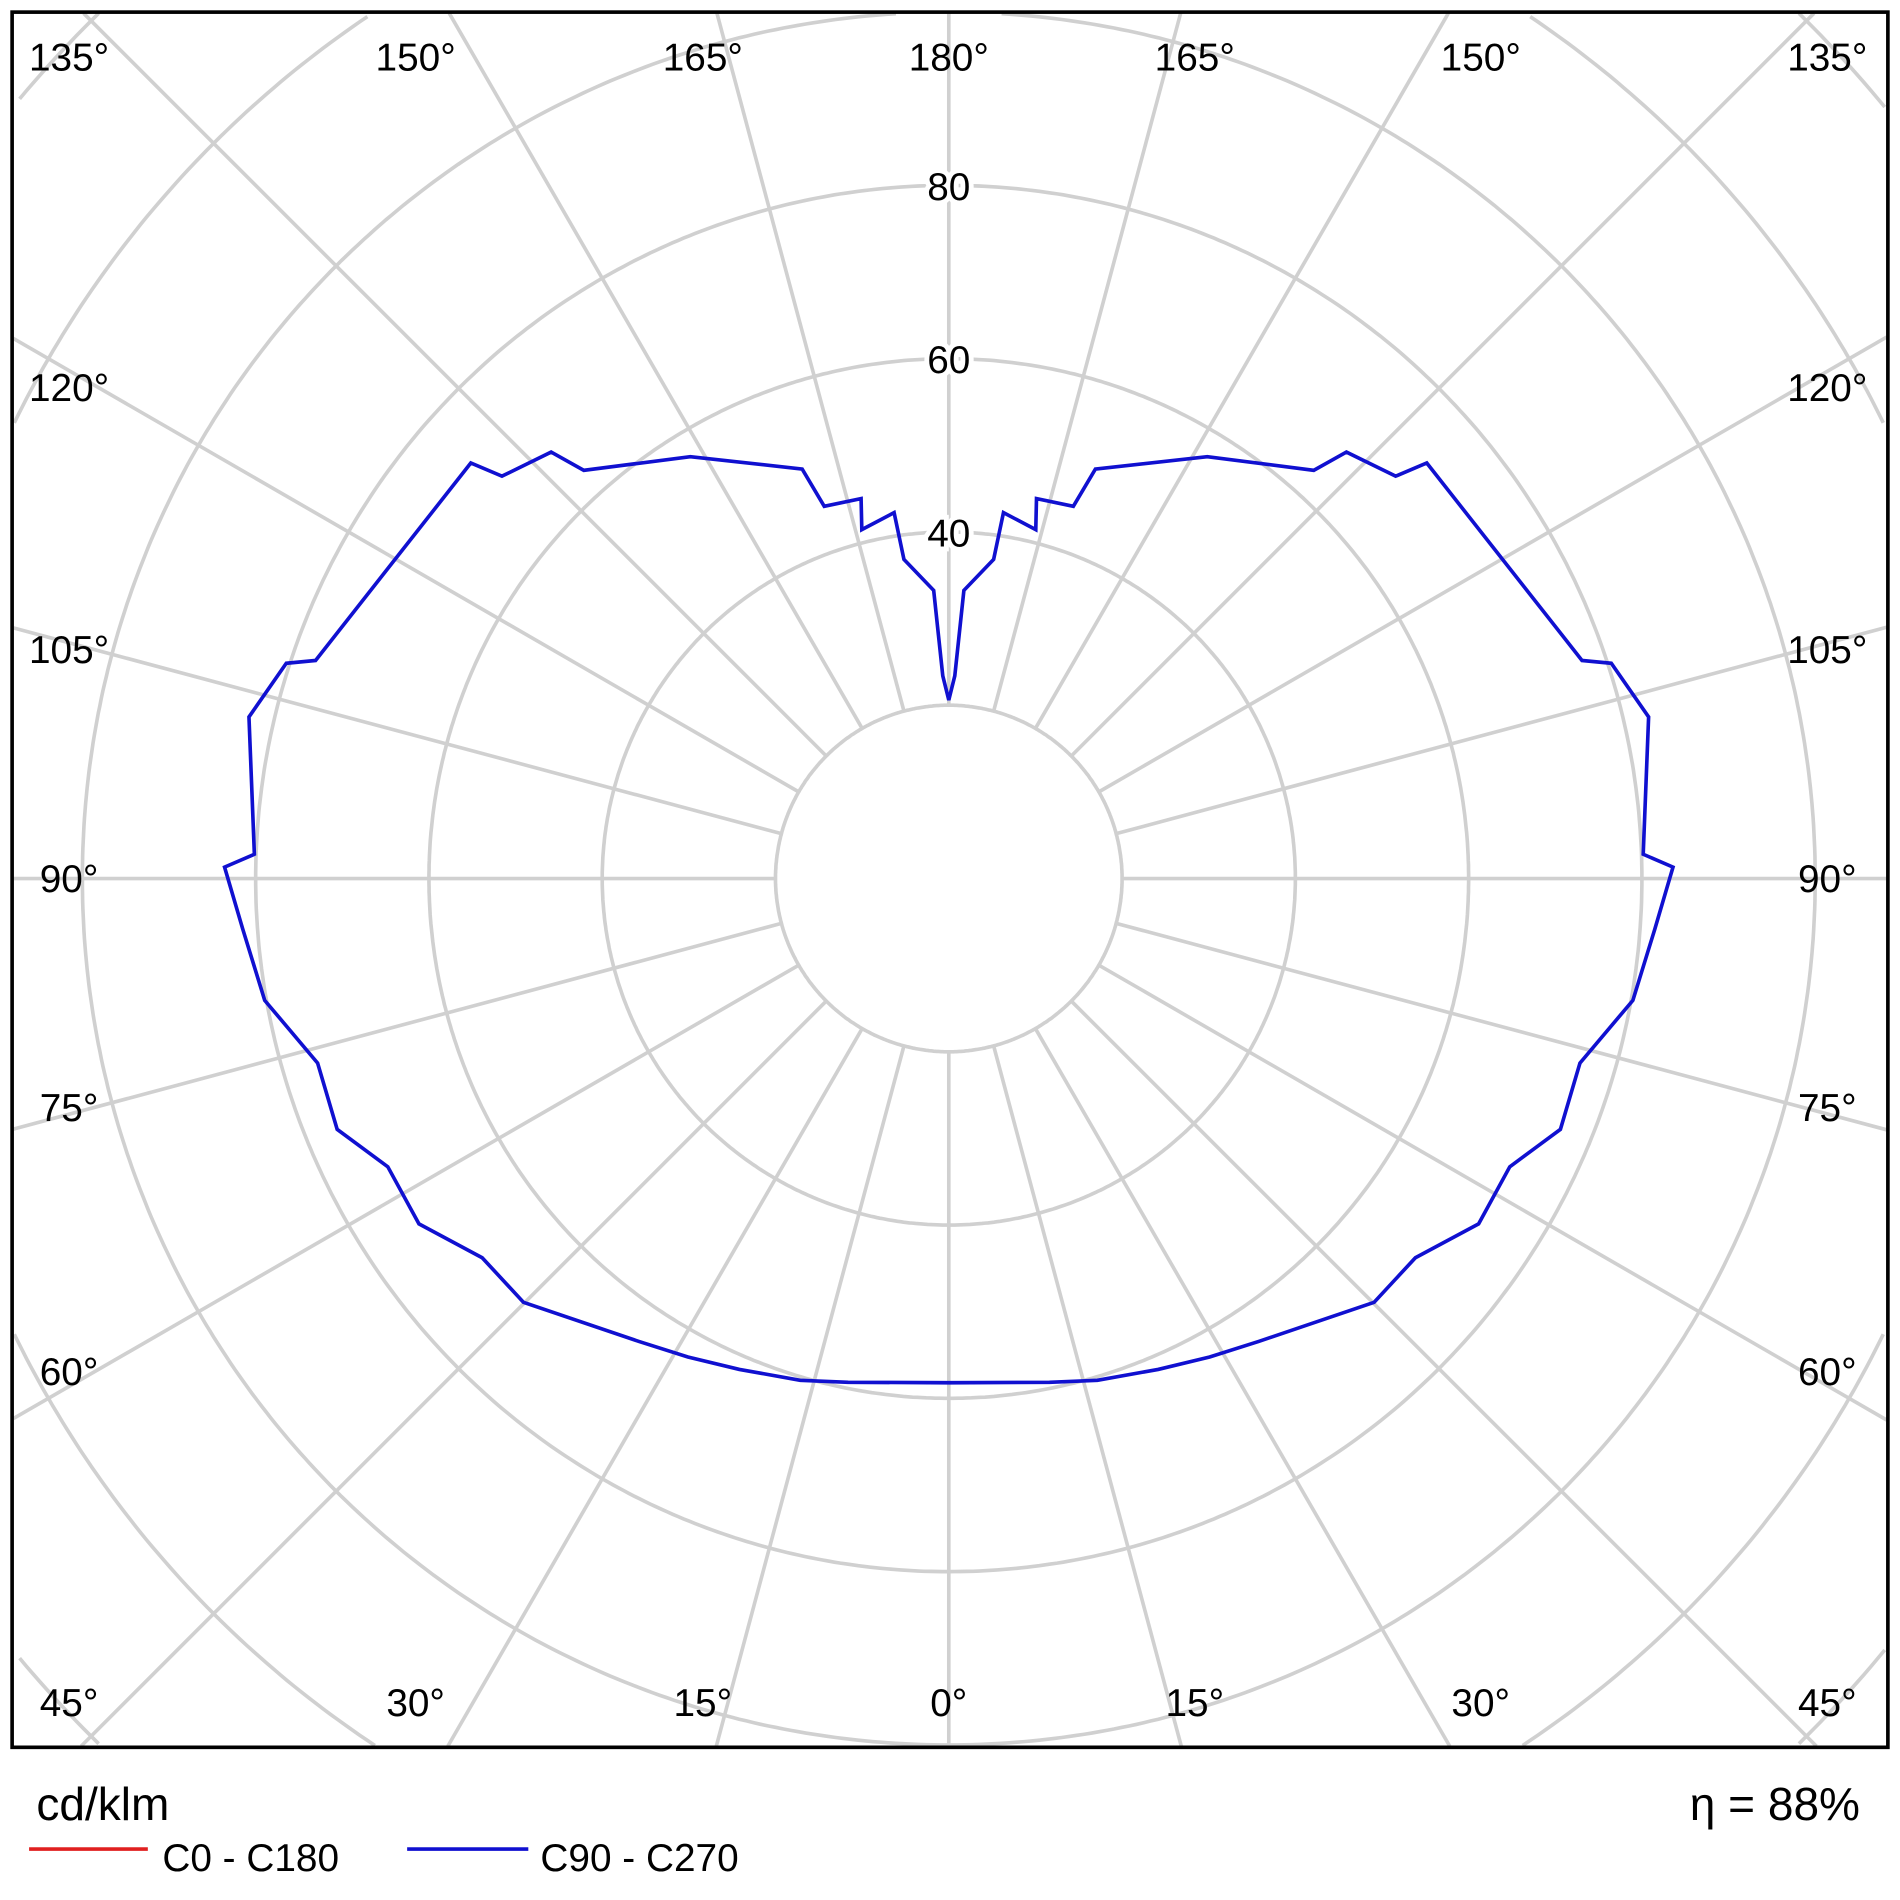 The height and width of the screenshot is (1900, 1900). Describe the element at coordinates (250, 1858) in the screenshot. I see `legend-label-c0-c180: C0 - C180` at that location.